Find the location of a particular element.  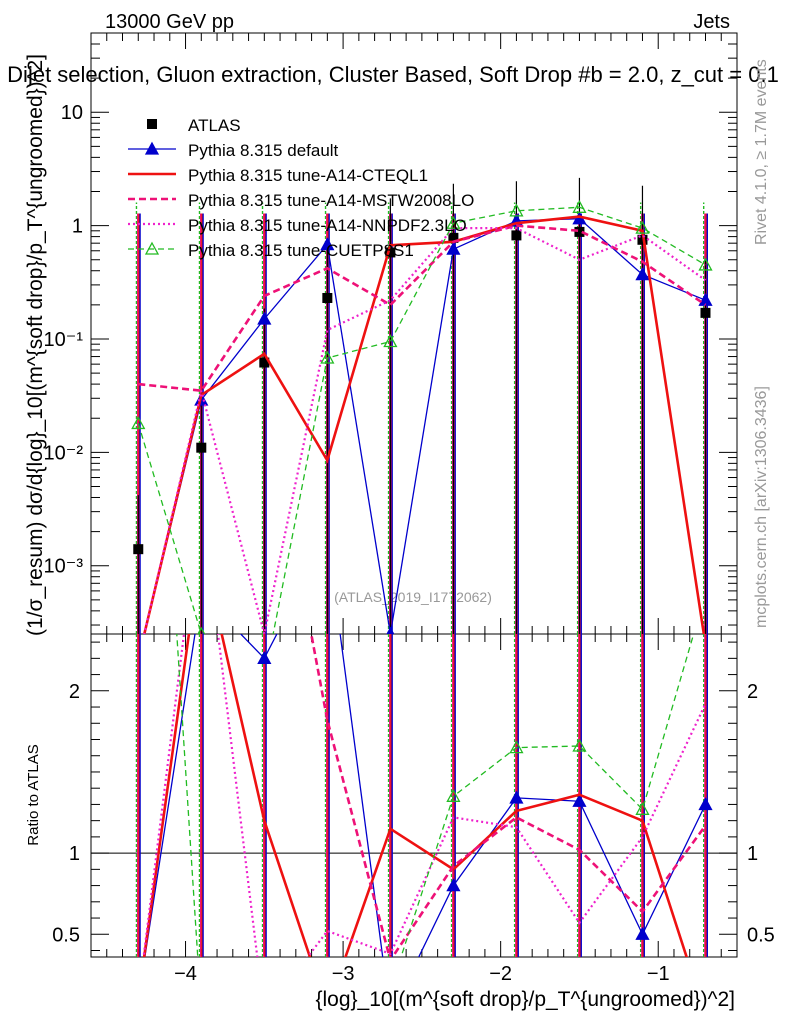

process-label: Jets is located at coordinates (711, 22).